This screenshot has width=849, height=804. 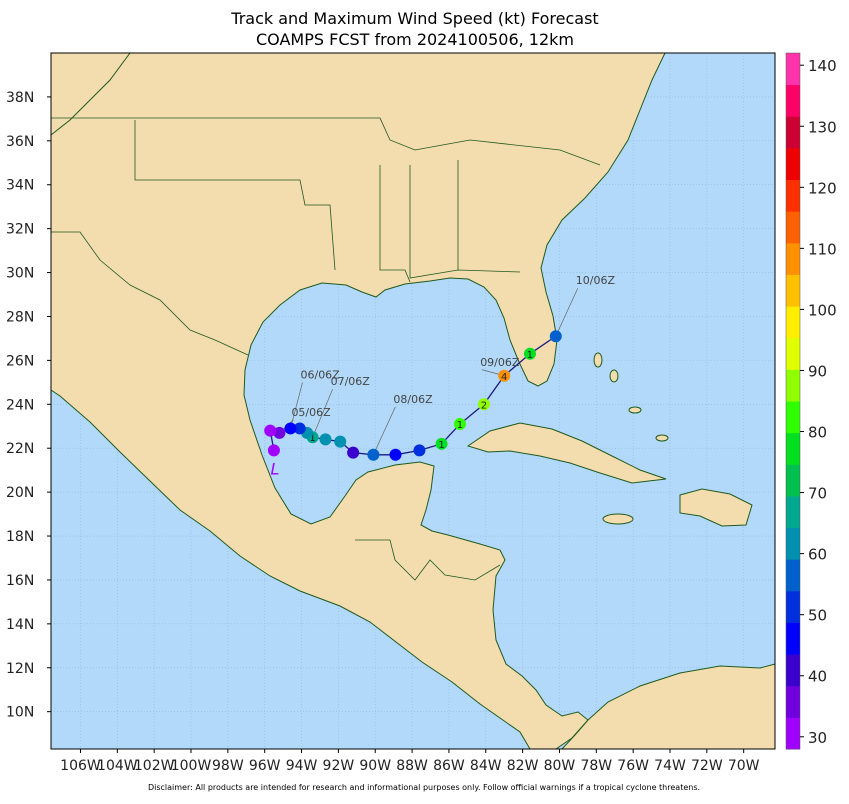 I want to click on colorbar-tick-label: 70, so click(x=817, y=494).